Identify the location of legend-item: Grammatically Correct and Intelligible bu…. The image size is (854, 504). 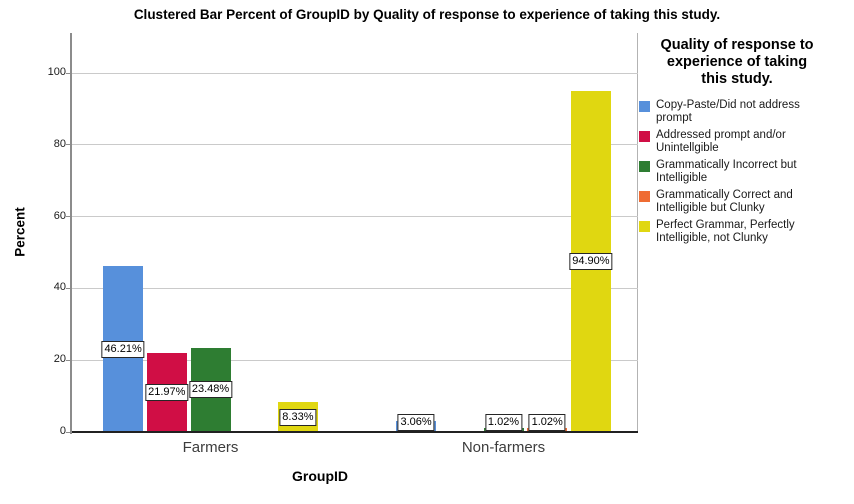
(741, 202).